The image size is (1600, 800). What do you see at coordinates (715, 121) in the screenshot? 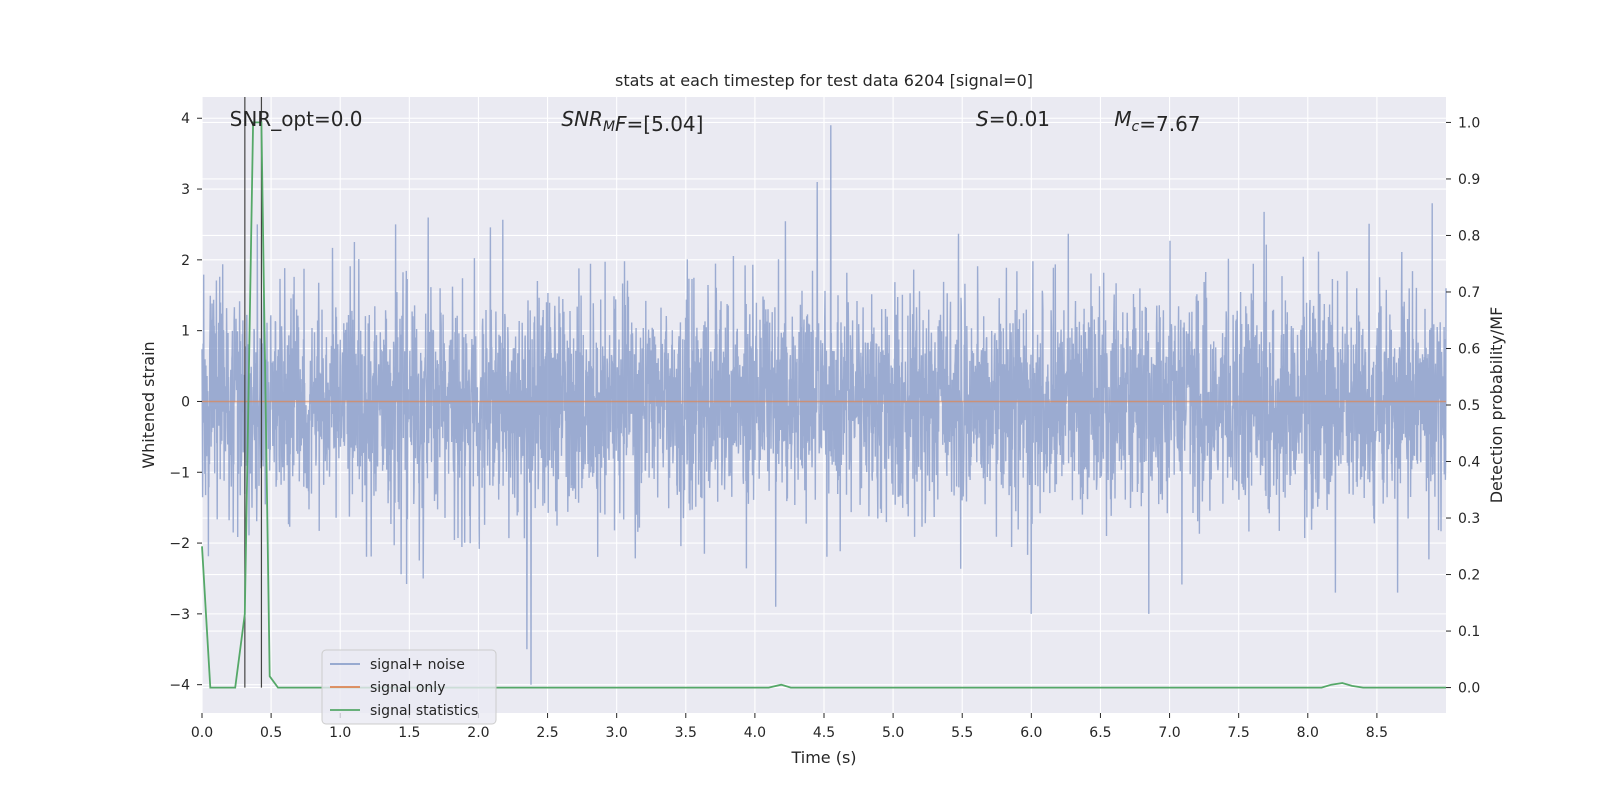
I see `annotations: SNR_opt=0.0 SNRMF=[5.04] S=0.01 Mc=7.67` at bounding box center [715, 121].